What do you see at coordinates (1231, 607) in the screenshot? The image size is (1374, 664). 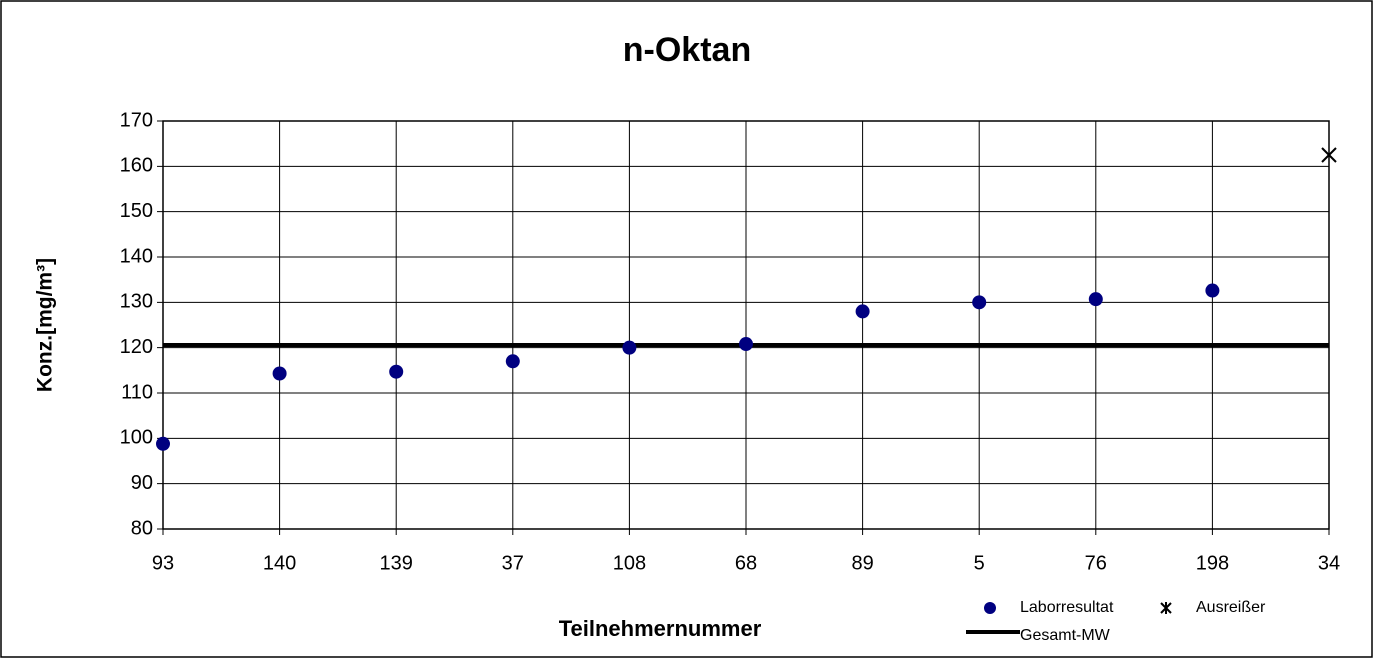 I see `legend-label: Ausreißer` at bounding box center [1231, 607].